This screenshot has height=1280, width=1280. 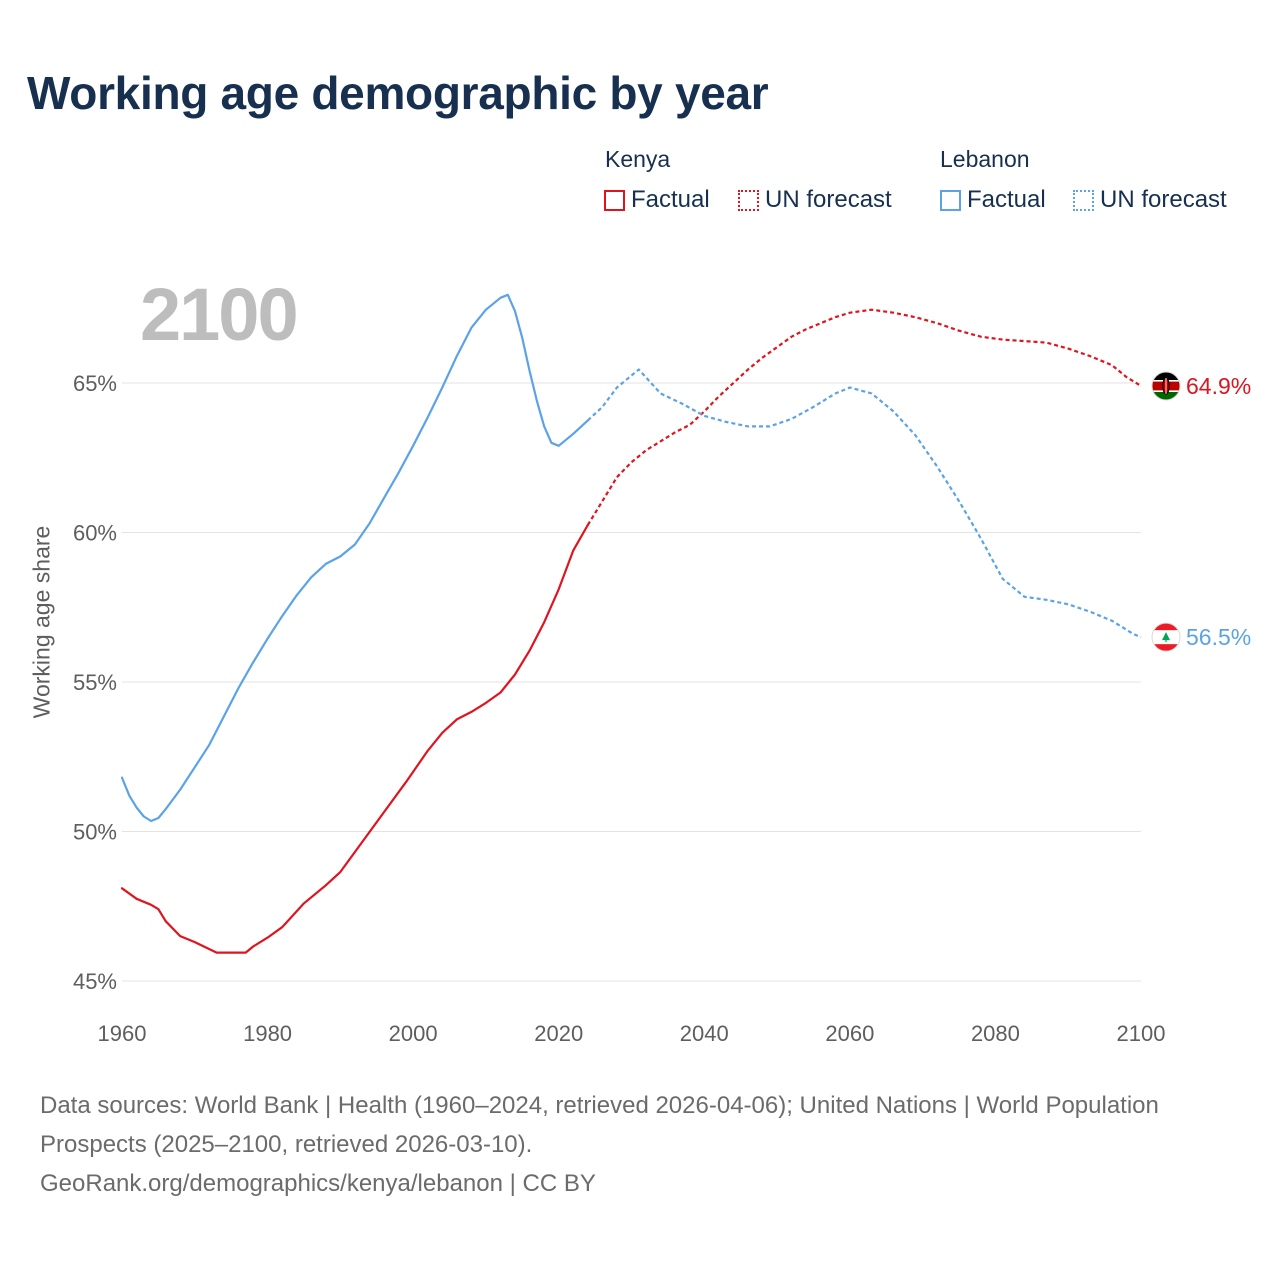 What do you see at coordinates (122, 1033) in the screenshot?
I see `x-tick-label: 1960` at bounding box center [122, 1033].